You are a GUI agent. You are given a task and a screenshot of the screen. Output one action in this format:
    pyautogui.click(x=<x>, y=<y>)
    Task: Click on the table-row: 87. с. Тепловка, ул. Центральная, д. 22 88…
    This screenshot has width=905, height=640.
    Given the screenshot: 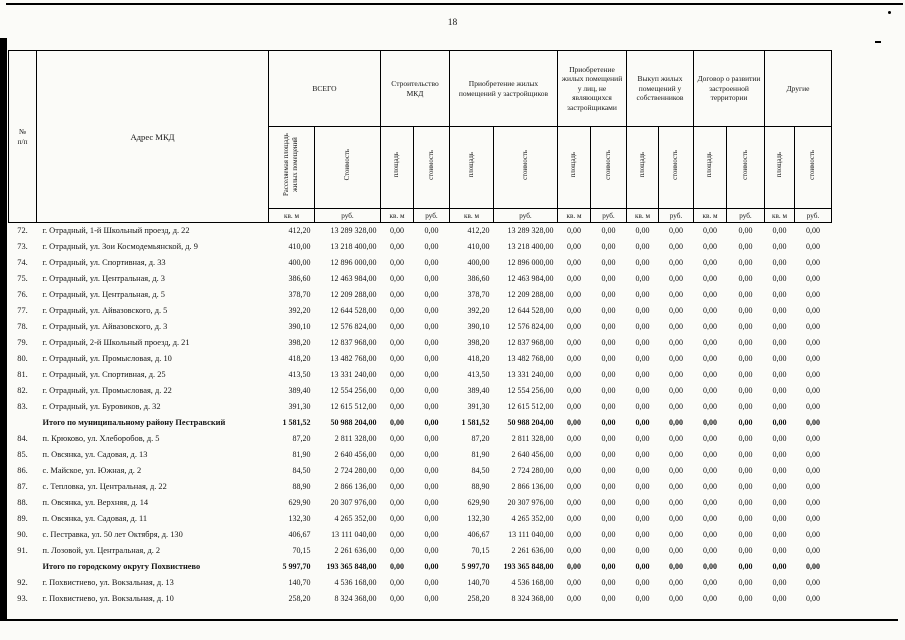 What is the action you would take?
    pyautogui.click(x=420, y=487)
    